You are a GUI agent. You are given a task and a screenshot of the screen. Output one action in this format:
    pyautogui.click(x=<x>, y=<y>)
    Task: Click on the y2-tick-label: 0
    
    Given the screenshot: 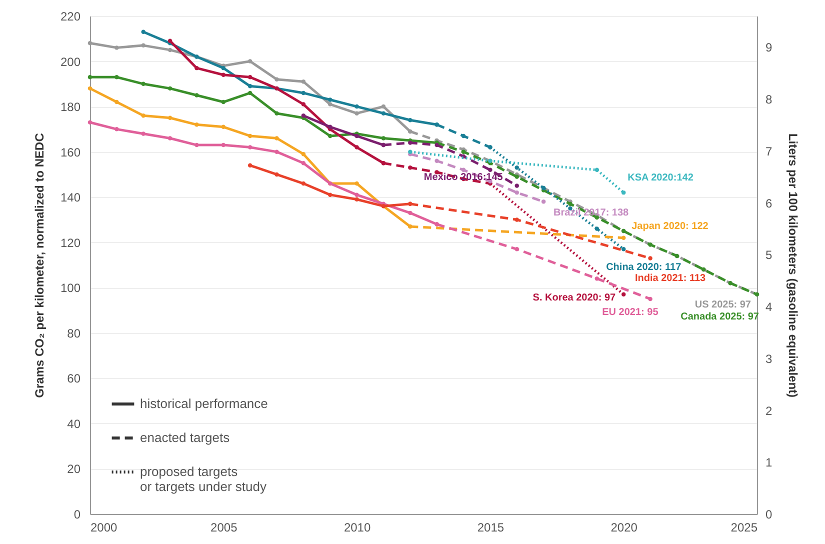 What is the action you would take?
    pyautogui.click(x=769, y=515)
    